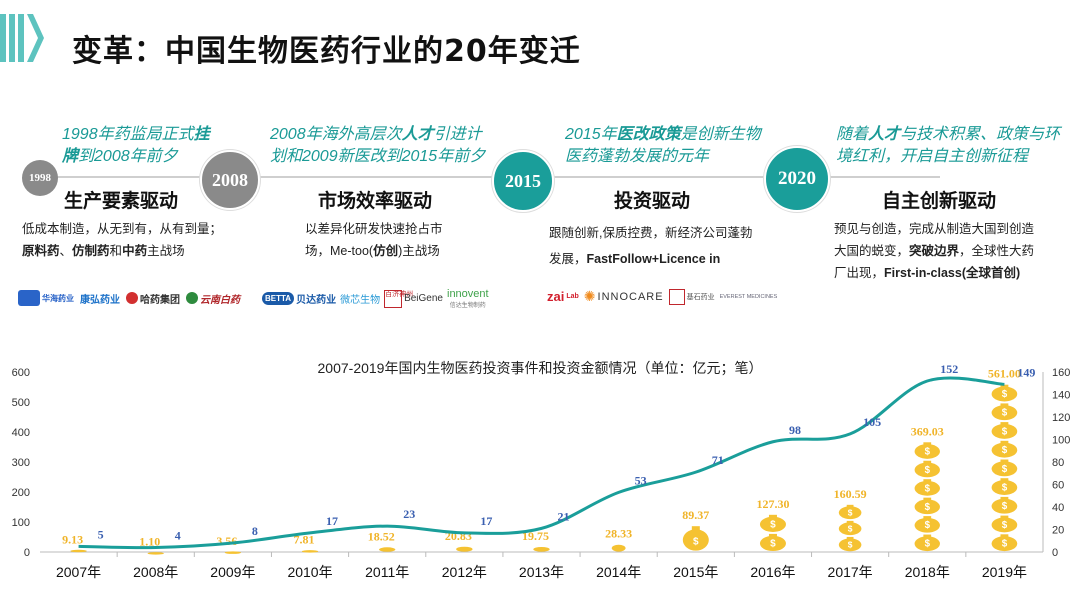  What do you see at coordinates (535, 536) in the screenshot?
I see `amount-label: 19.75` at bounding box center [535, 536].